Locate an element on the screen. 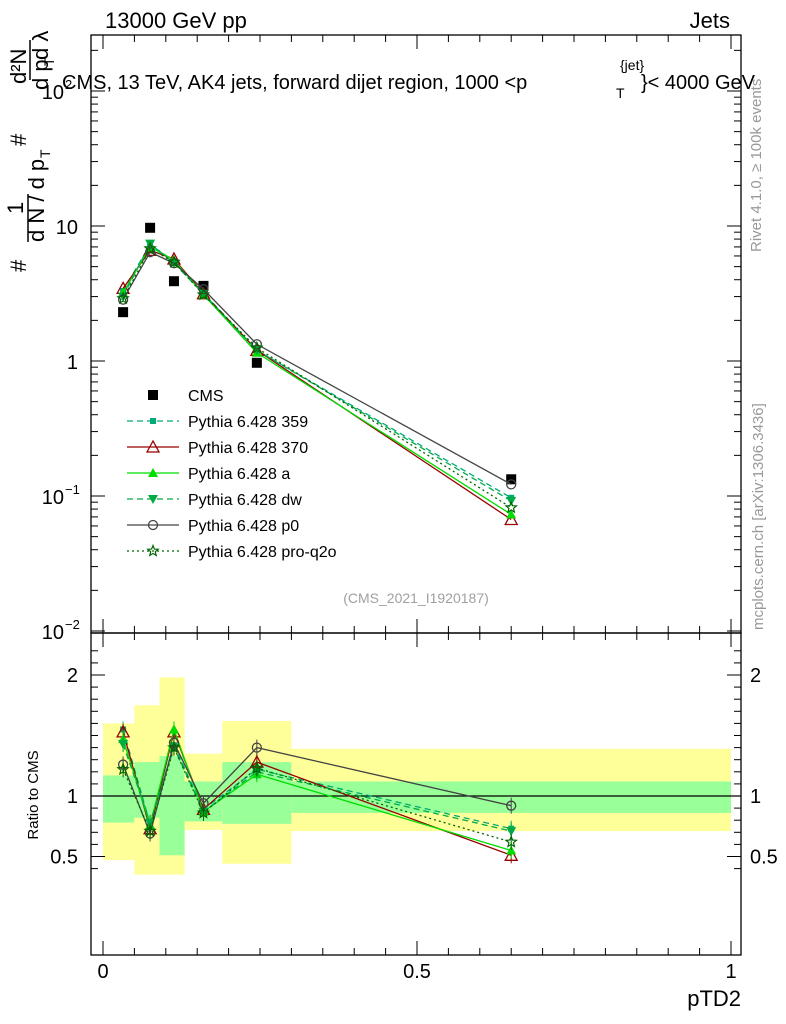 Image resolution: width=786 pixels, height=1024 pixels. ratio-point-pp0 is located at coordinates (511, 805).